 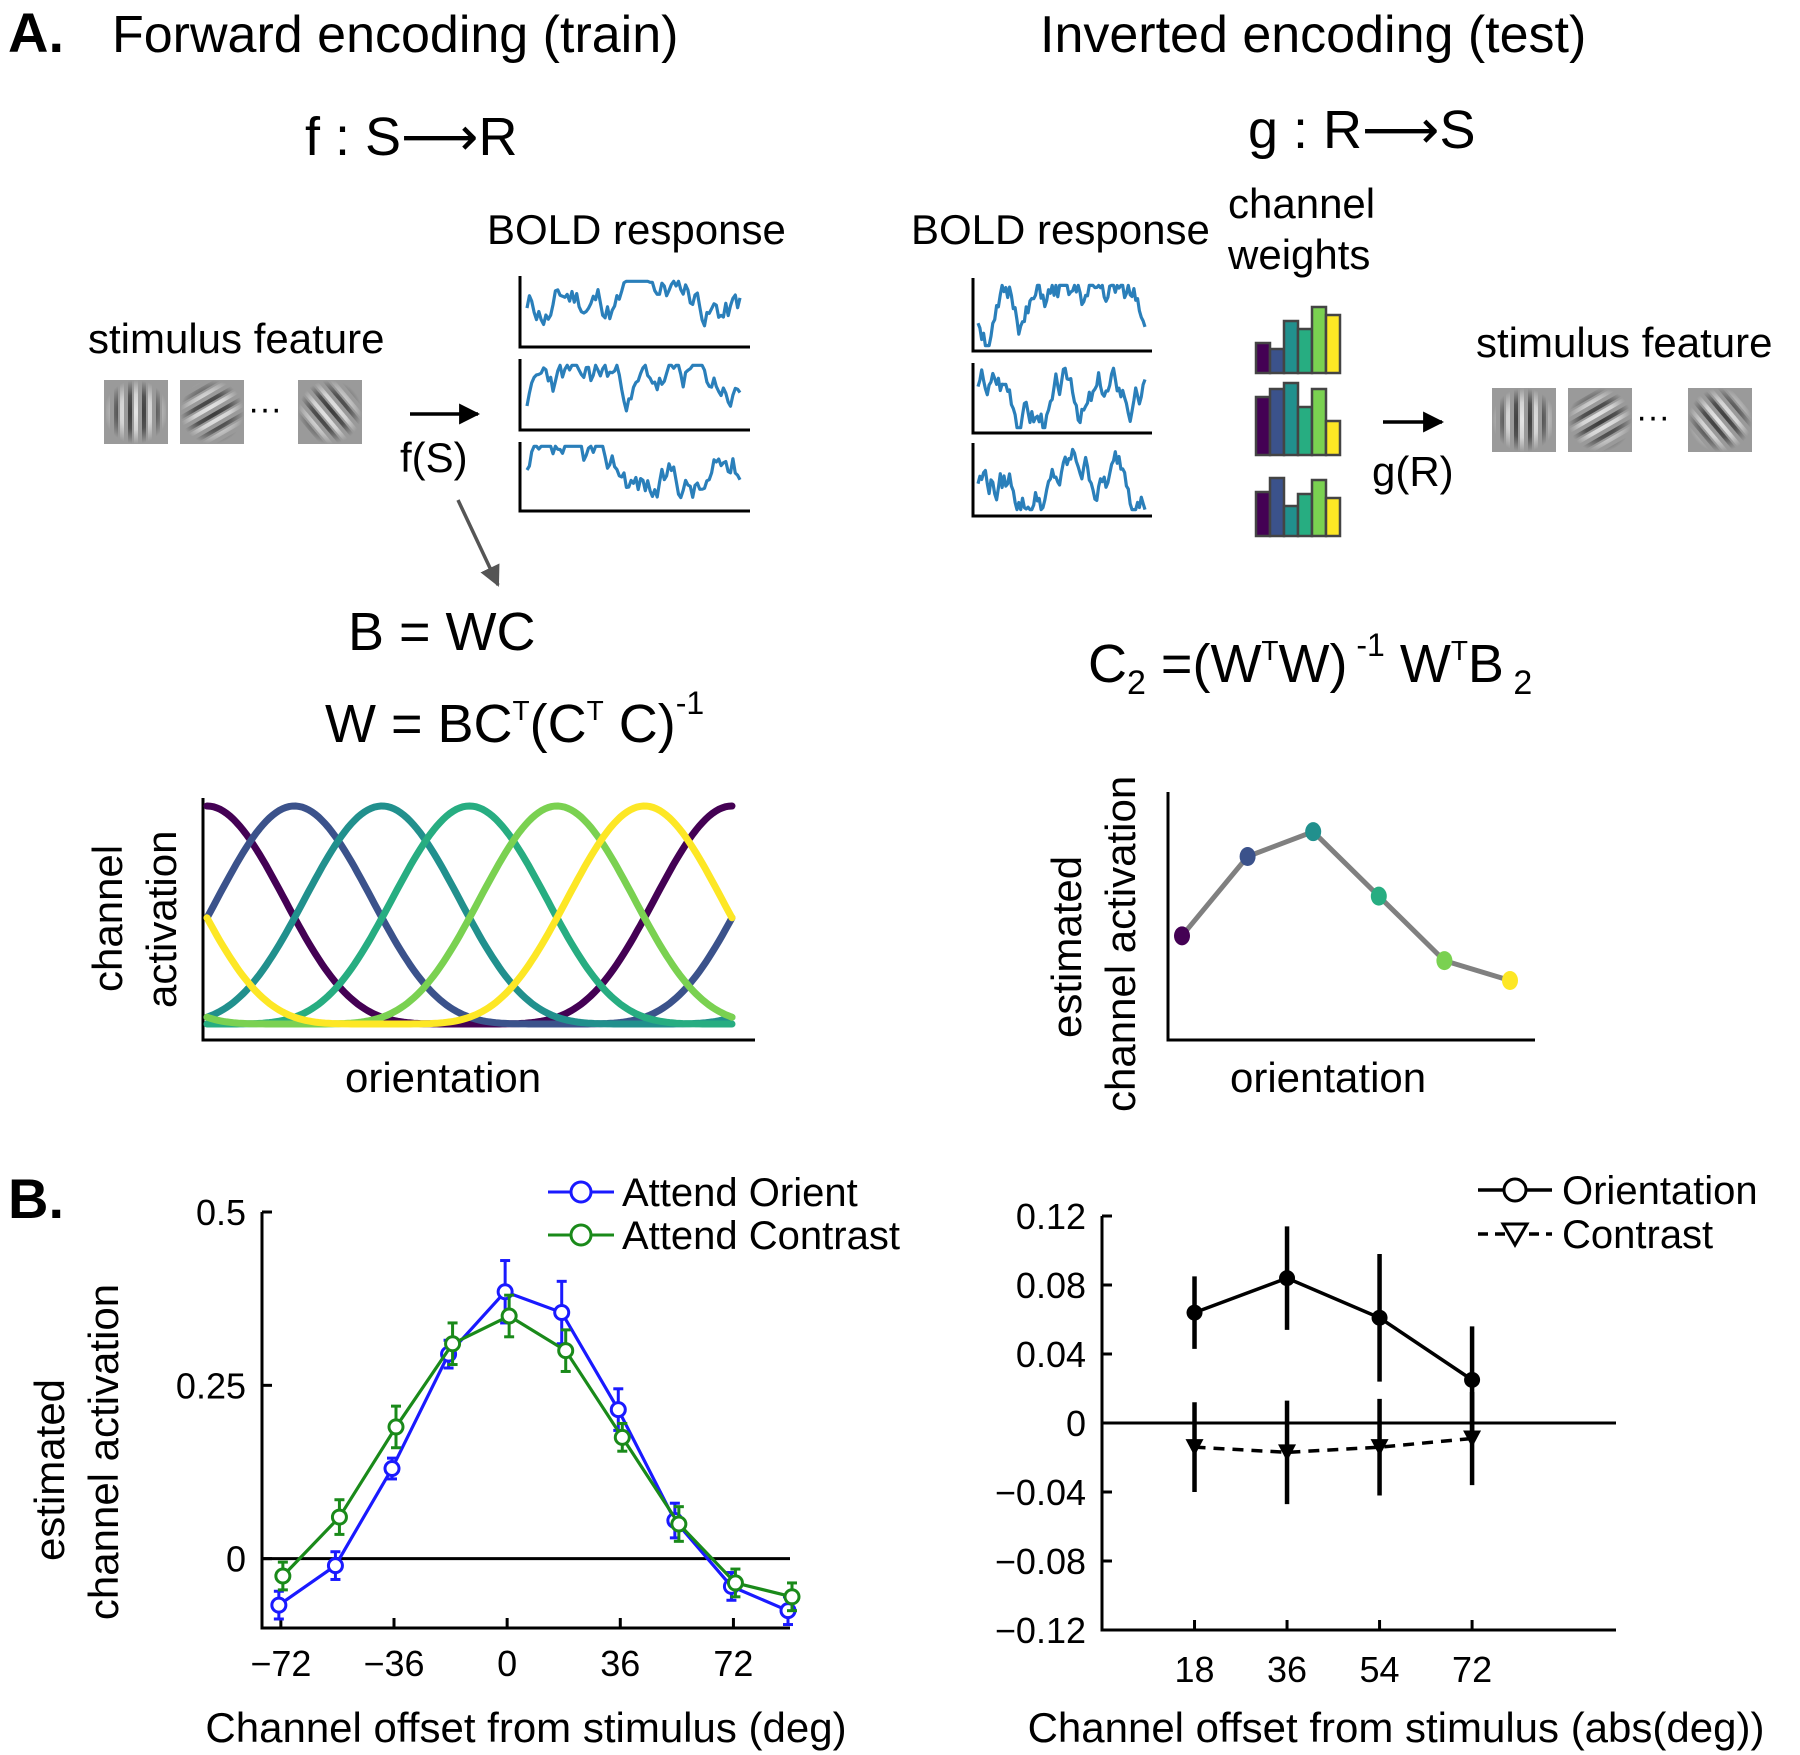 What do you see at coordinates (640, 724) in the screenshot?
I see `forward-eq-2-end: C)` at bounding box center [640, 724].